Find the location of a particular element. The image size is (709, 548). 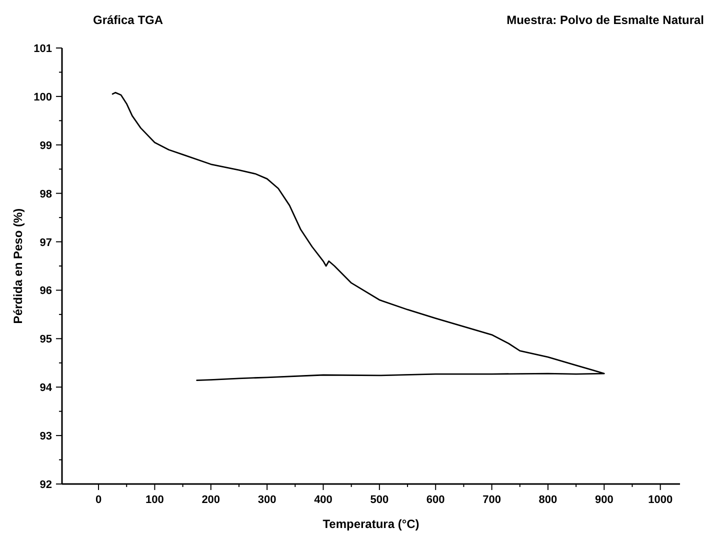

y-tick-label: 100 is located at coordinates (43, 97).